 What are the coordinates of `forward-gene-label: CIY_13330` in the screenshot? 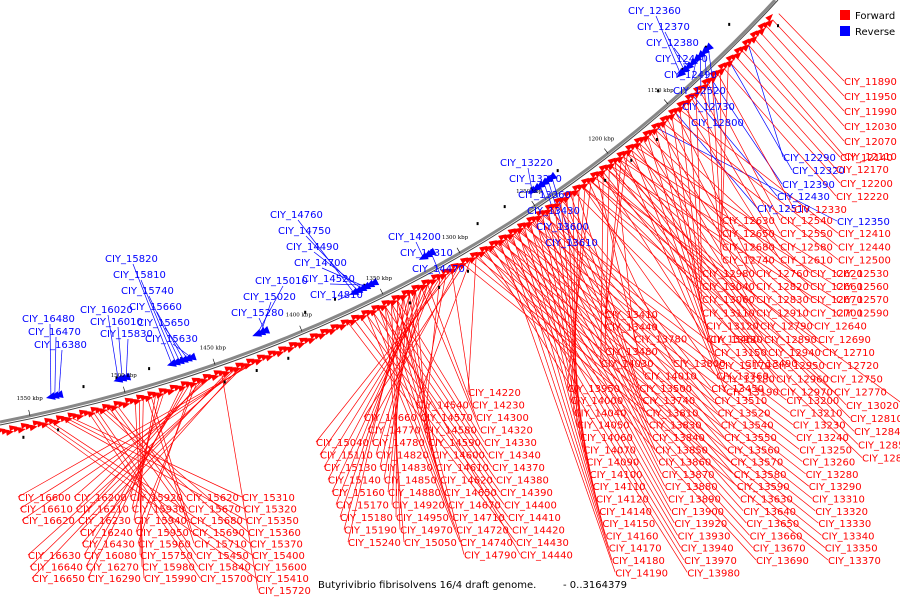 It's located at (844, 524).